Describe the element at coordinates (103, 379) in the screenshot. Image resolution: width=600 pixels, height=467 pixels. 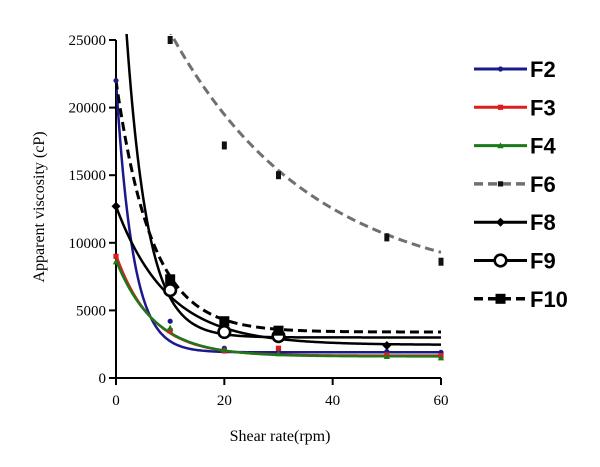
I see `y-tick-label: 0` at that location.